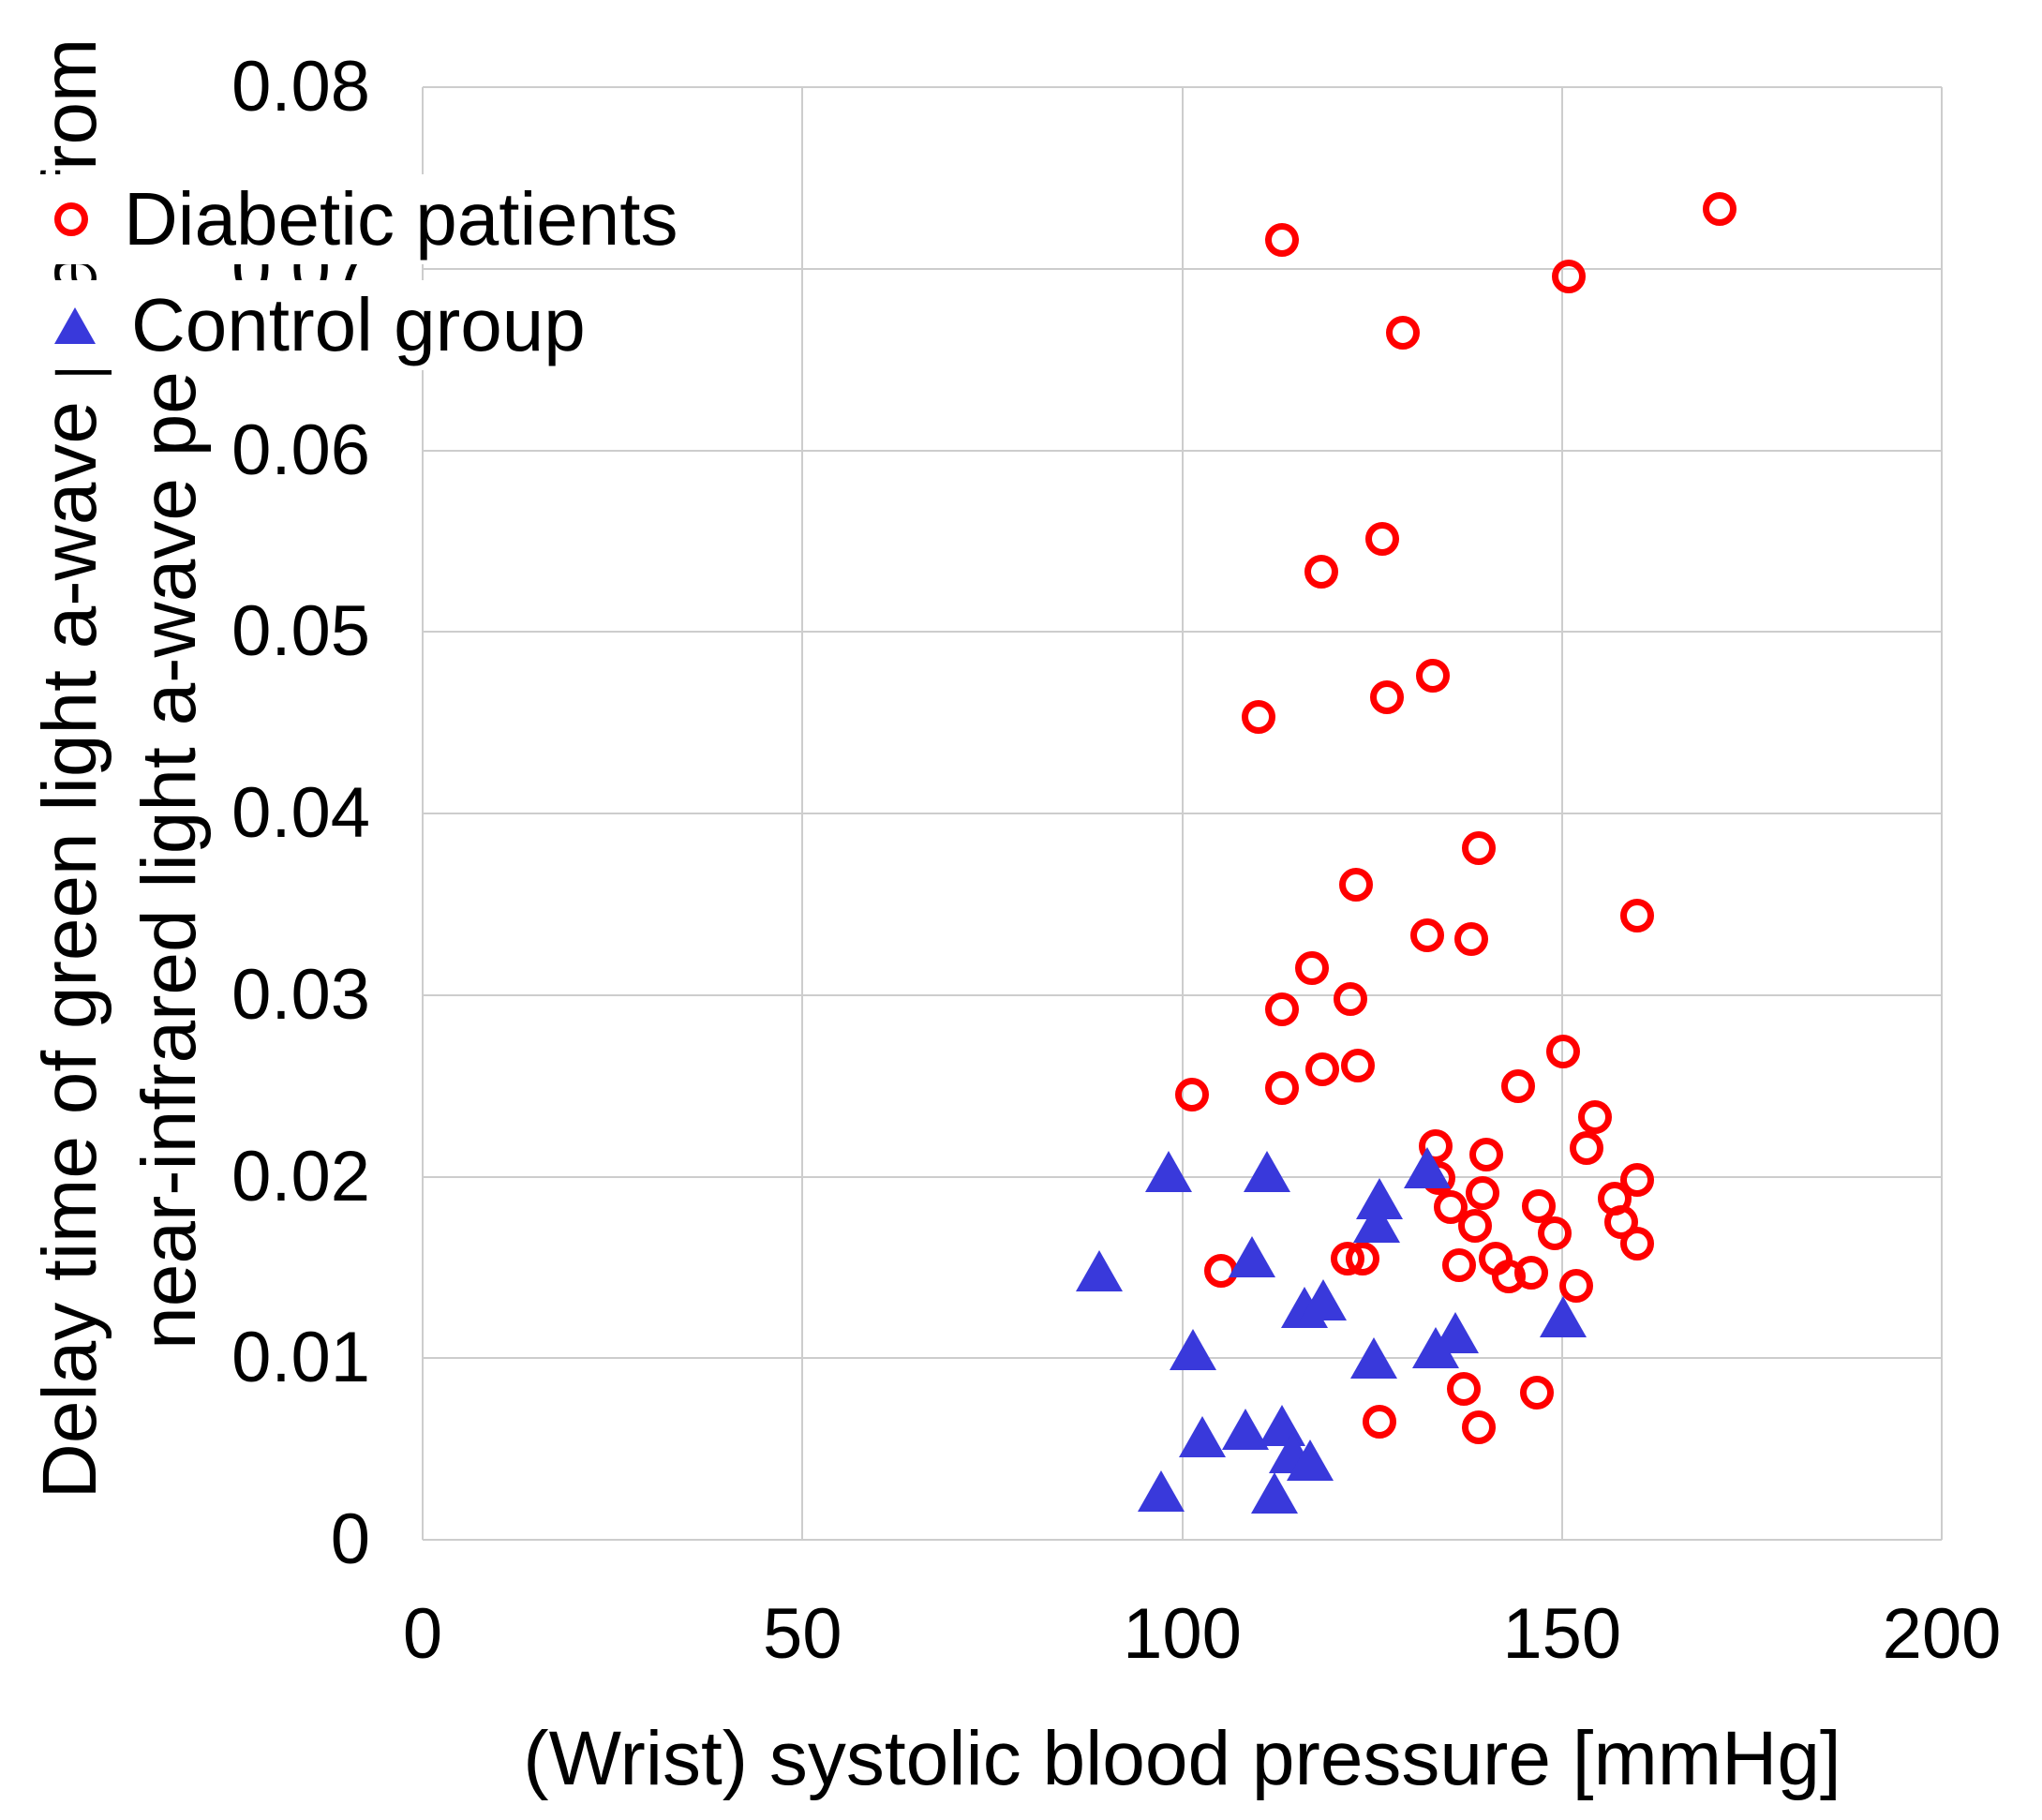 This screenshot has width=2042, height=1820. Describe the element at coordinates (300, 87) in the screenshot. I see `y-tick-label: 0.08` at that location.